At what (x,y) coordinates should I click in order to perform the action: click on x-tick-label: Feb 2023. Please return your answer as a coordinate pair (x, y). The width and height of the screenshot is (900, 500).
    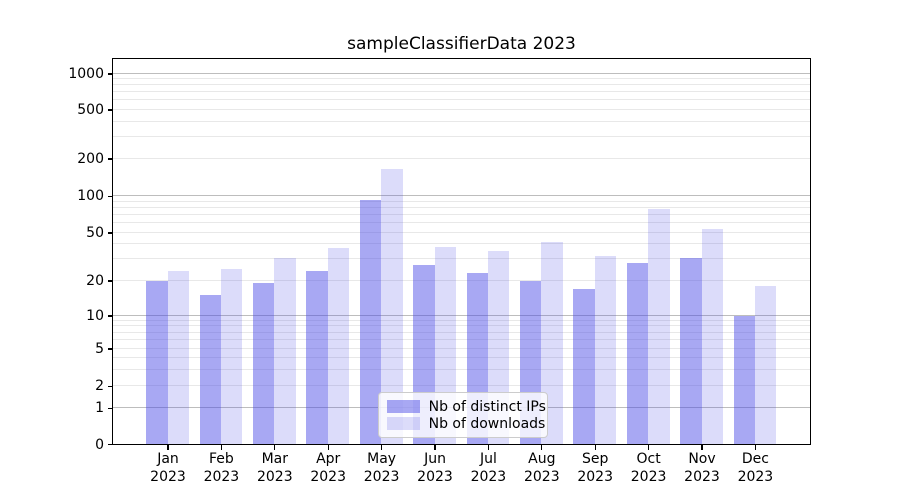
    Looking at the image, I should click on (221, 468).